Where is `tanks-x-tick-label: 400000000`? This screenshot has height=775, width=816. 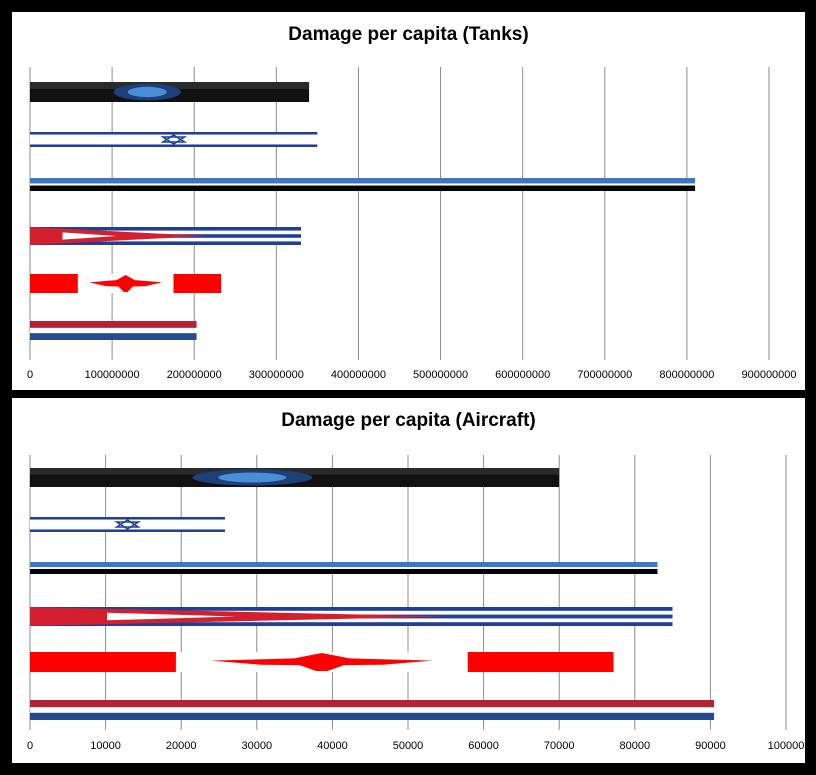
tanks-x-tick-label: 400000000 is located at coordinates (358, 375).